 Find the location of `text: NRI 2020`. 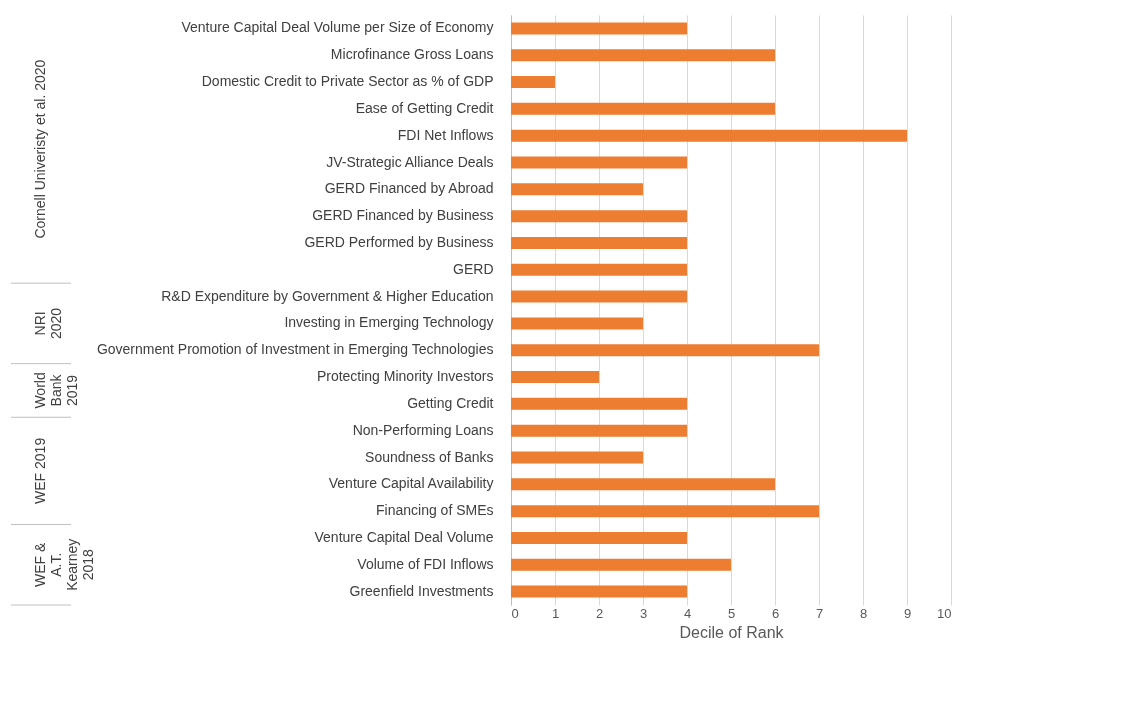

text: NRI 2020 is located at coordinates (48, 323).